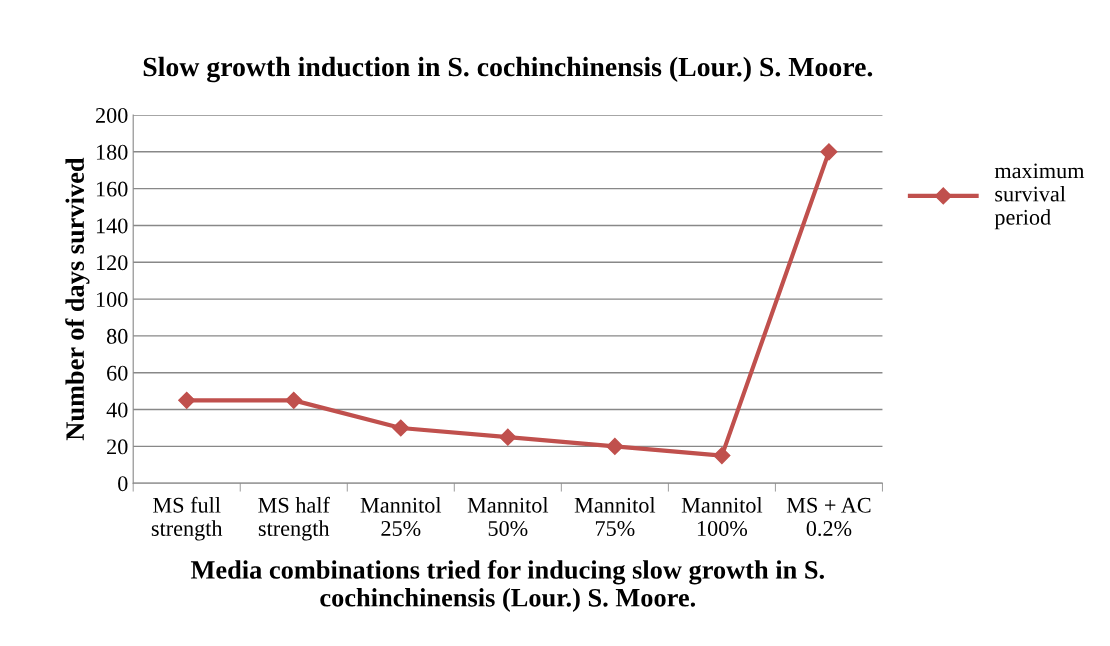 Image resolution: width=1110 pixels, height=646 pixels. What do you see at coordinates (112, 300) in the screenshot?
I see `y-tick-label: 100` at bounding box center [112, 300].